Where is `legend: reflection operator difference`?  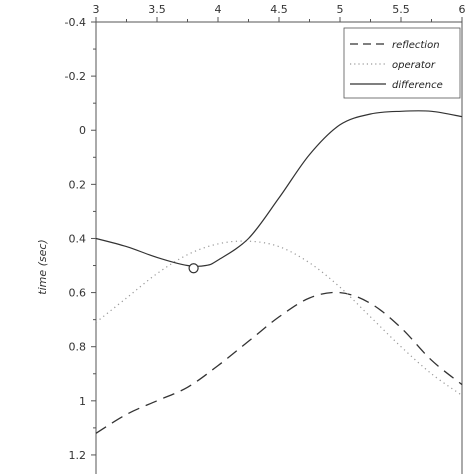 legend: reflection operator difference is located at coordinates (402, 63).